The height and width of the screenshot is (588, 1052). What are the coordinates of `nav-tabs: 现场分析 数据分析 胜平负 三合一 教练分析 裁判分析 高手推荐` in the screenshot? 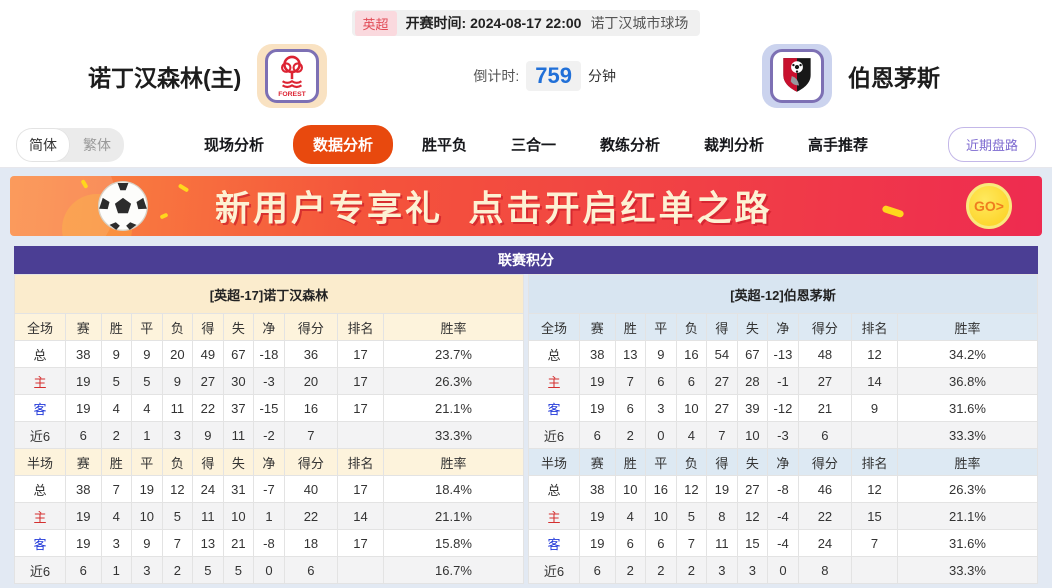 It's located at (536, 144).